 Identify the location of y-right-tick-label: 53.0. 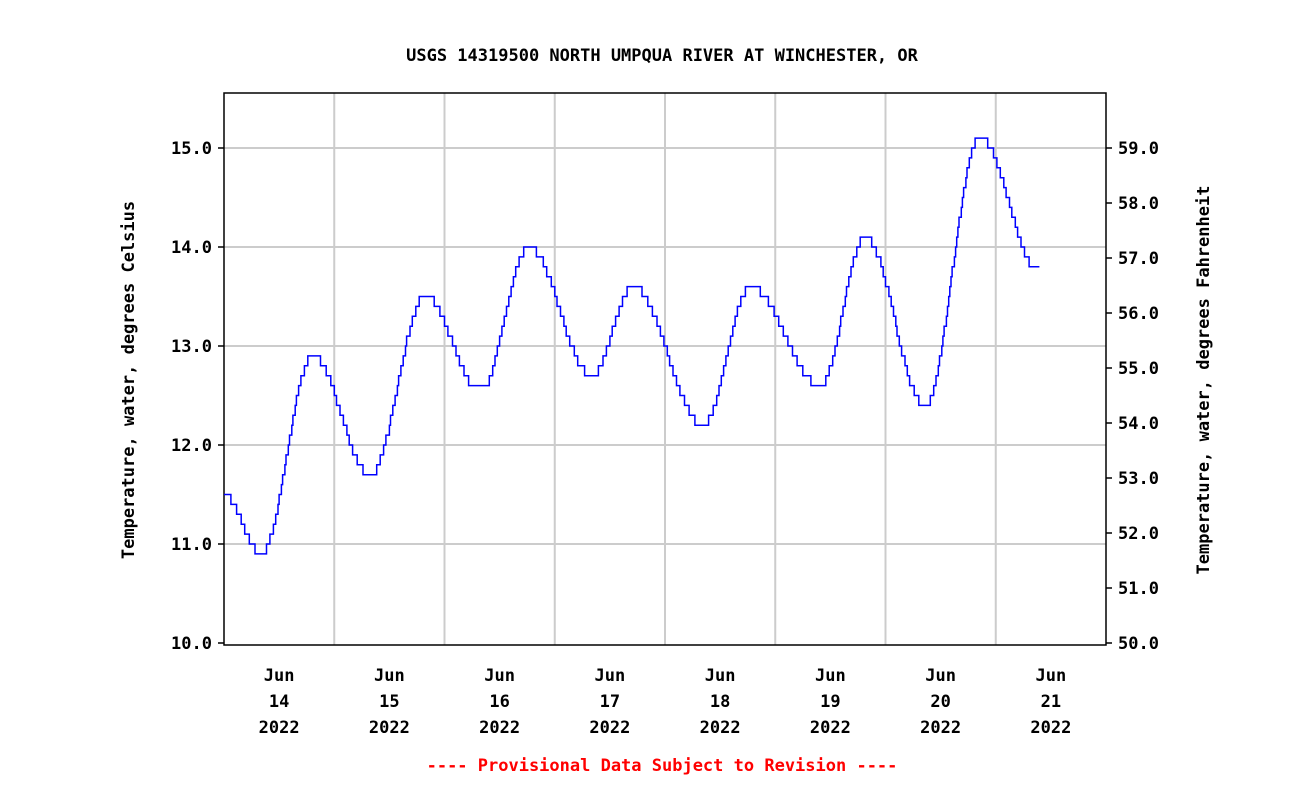
(1138, 479).